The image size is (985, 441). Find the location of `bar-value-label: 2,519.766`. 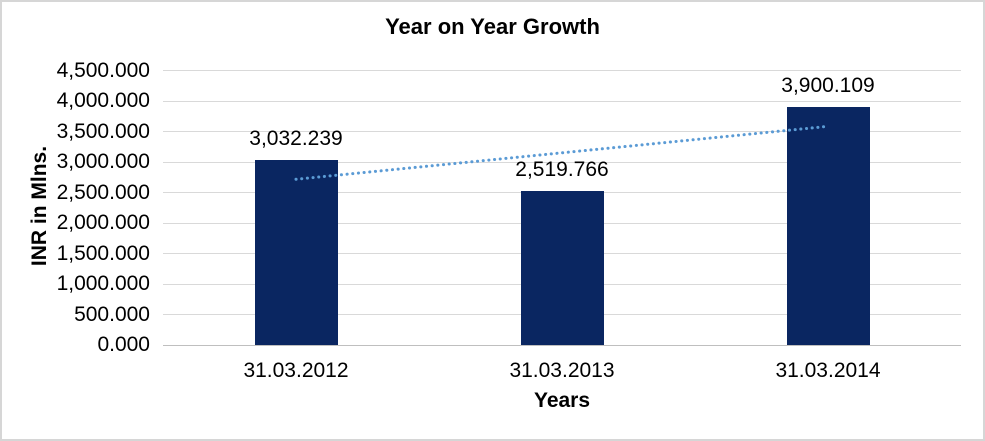

bar-value-label: 2,519.766 is located at coordinates (562, 170).